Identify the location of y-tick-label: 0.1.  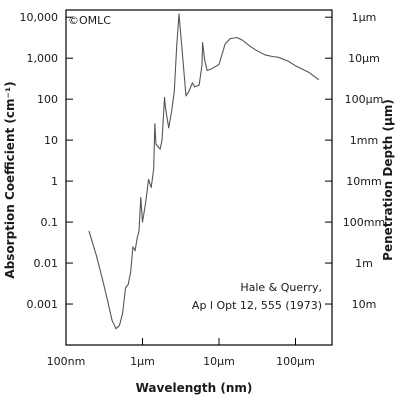
(50, 222).